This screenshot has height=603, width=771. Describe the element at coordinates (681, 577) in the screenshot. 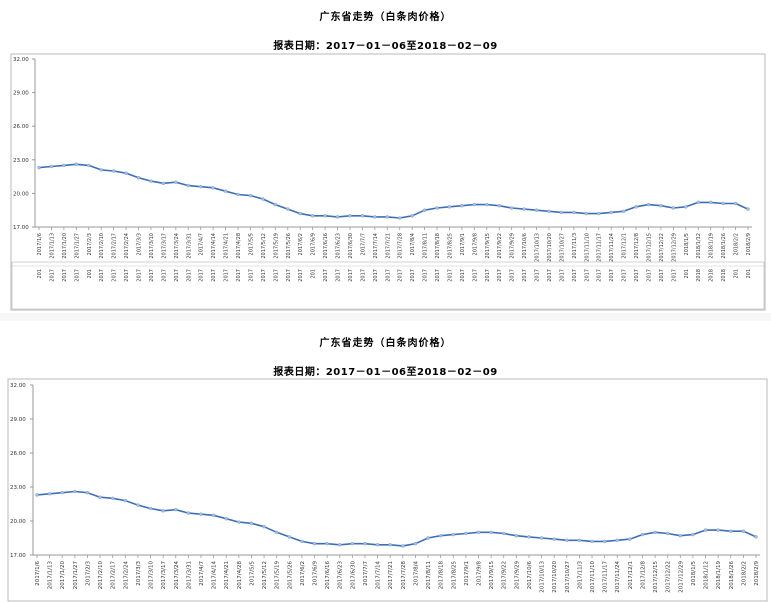

I see `x-tick-label: 2017/12/29` at that location.